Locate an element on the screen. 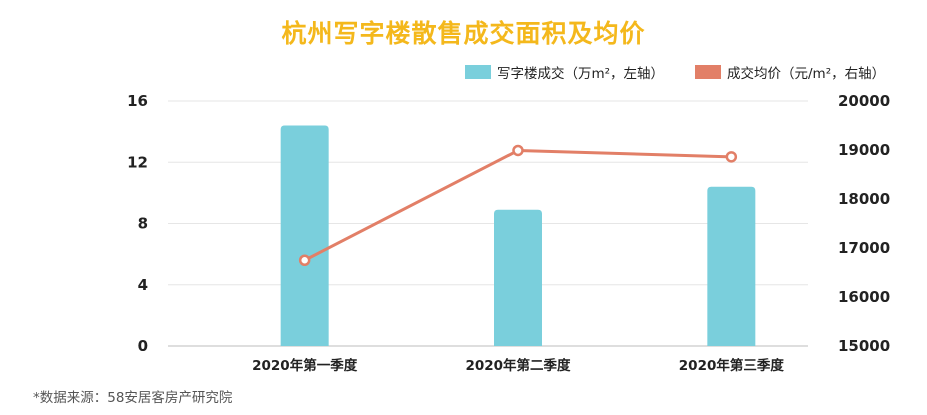  category-label: 2020年第三季度 is located at coordinates (732, 365).